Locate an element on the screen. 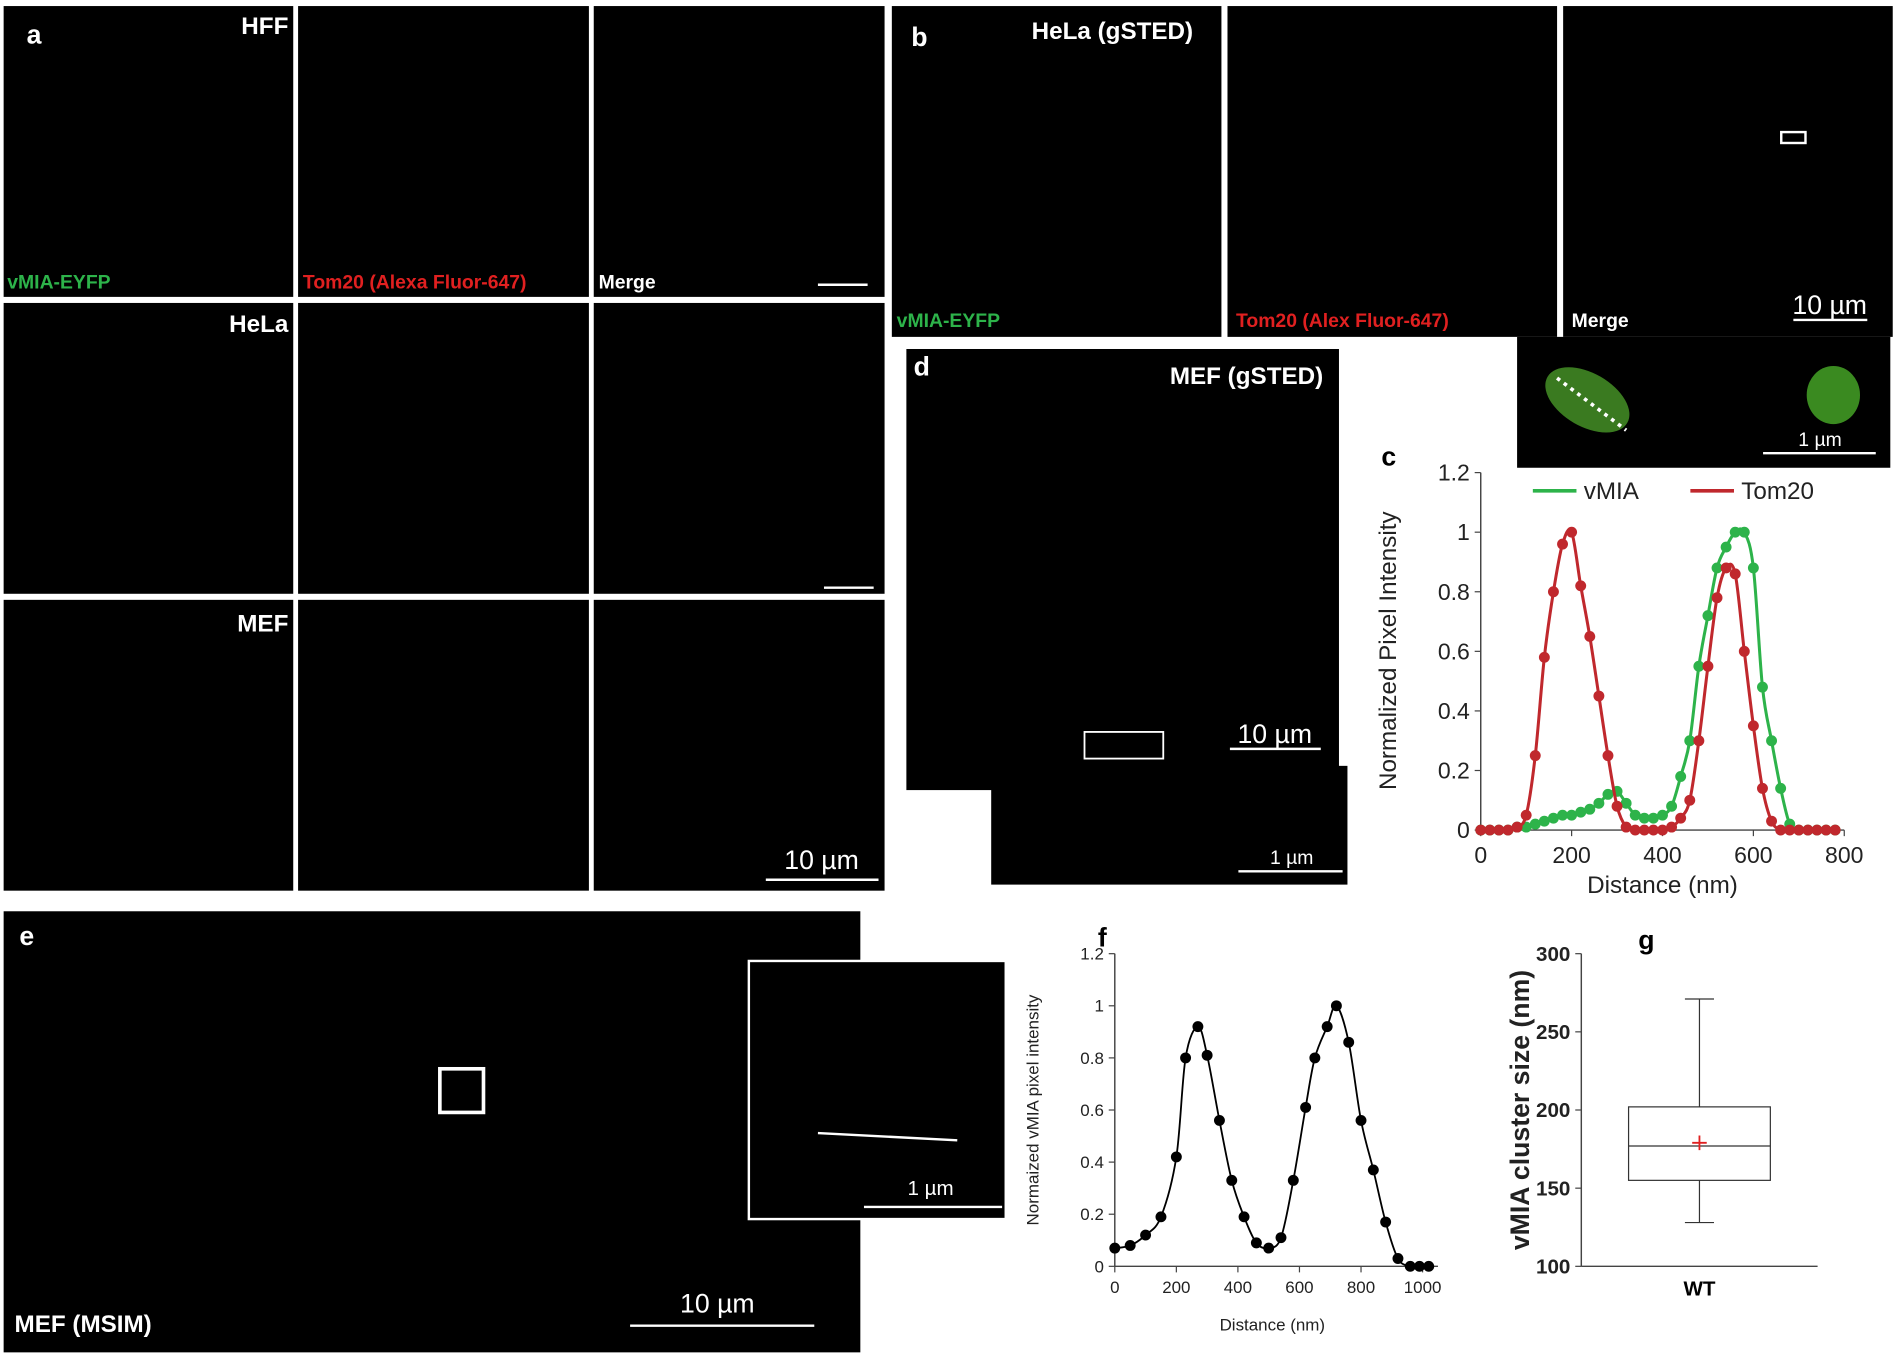 This screenshot has width=1900, height=1356. panel-letter: d is located at coordinates (922, 367).